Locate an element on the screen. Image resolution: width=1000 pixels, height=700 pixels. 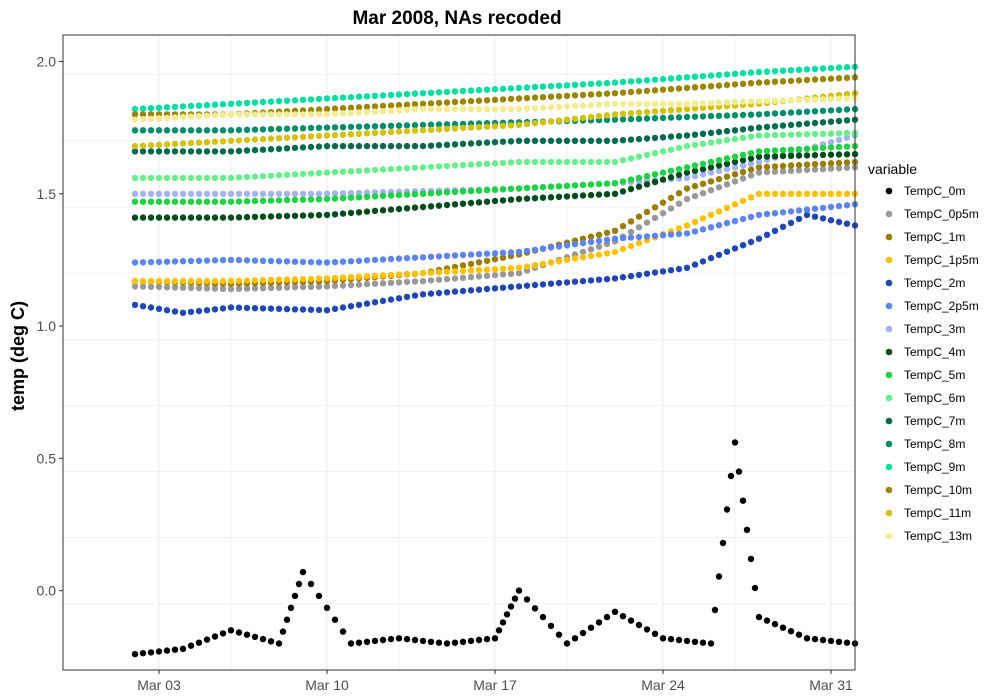
series-TempC_5m is located at coordinates (495, 173).